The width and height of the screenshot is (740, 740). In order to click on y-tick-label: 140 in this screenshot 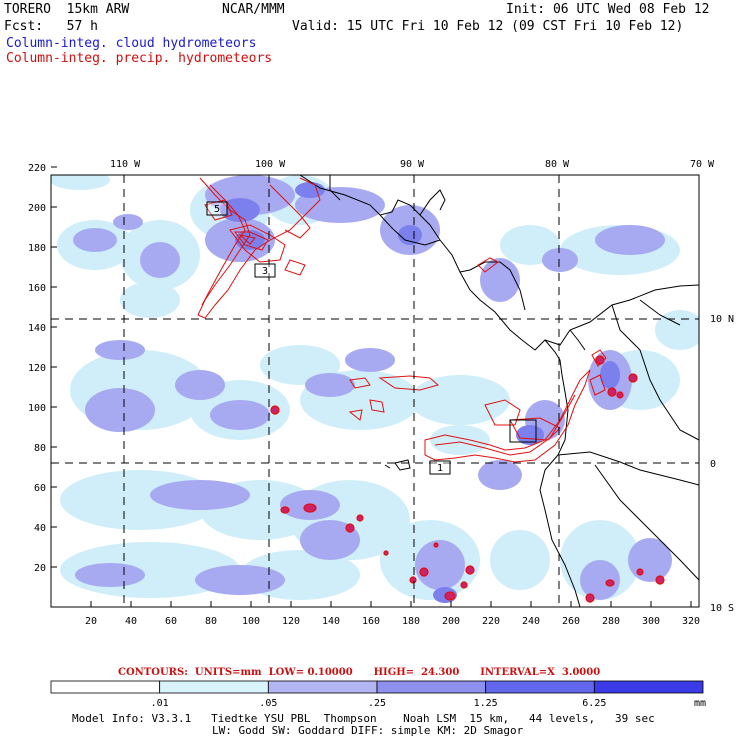, I will do `click(37, 328)`.